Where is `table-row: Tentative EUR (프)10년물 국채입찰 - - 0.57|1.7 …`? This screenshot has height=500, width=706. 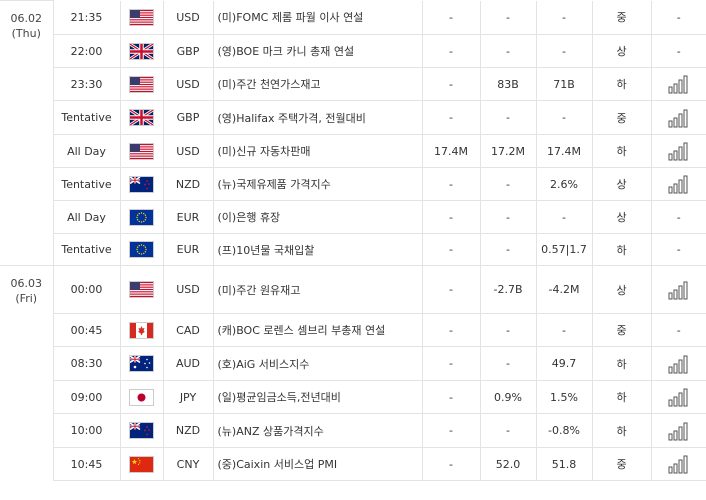
table-row: Tentative EUR (프)10년물 국채입찰 - - 0.57|1.7 … is located at coordinates (353, 249).